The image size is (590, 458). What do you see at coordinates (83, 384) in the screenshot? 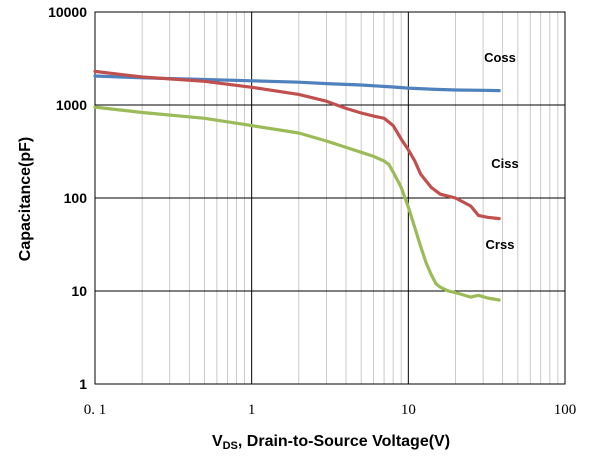
I see `y-tick-label: 1` at bounding box center [83, 384].